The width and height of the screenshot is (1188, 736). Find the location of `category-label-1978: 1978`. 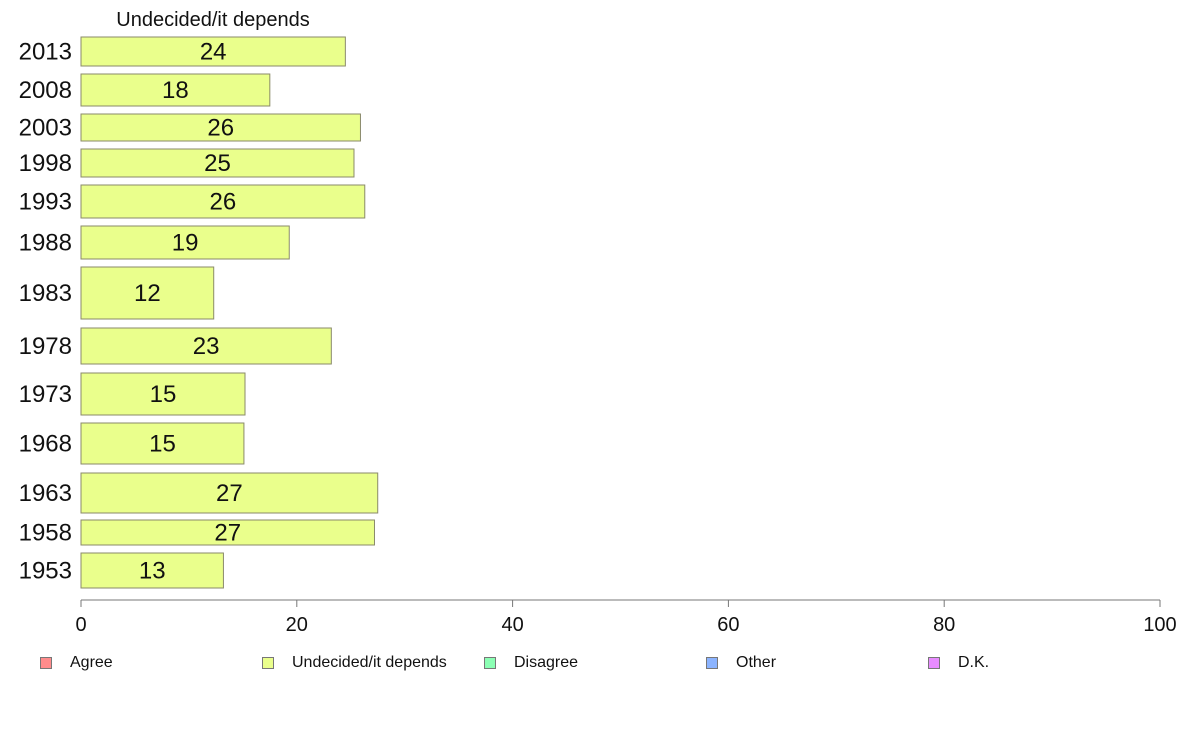

category-label-1978: 1978 is located at coordinates (45, 346).